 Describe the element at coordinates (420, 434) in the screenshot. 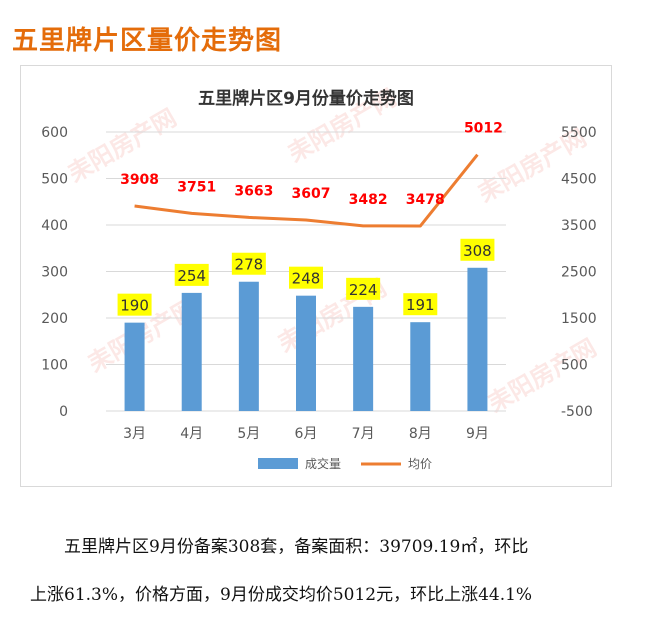

I see `x-tick-label: 8月` at that location.